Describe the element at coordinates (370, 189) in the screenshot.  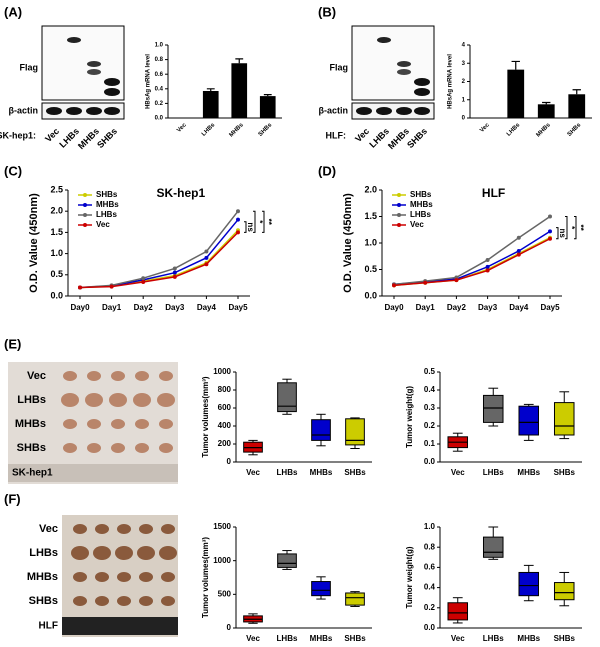
I see `y-tick-label: 2.0` at that location.